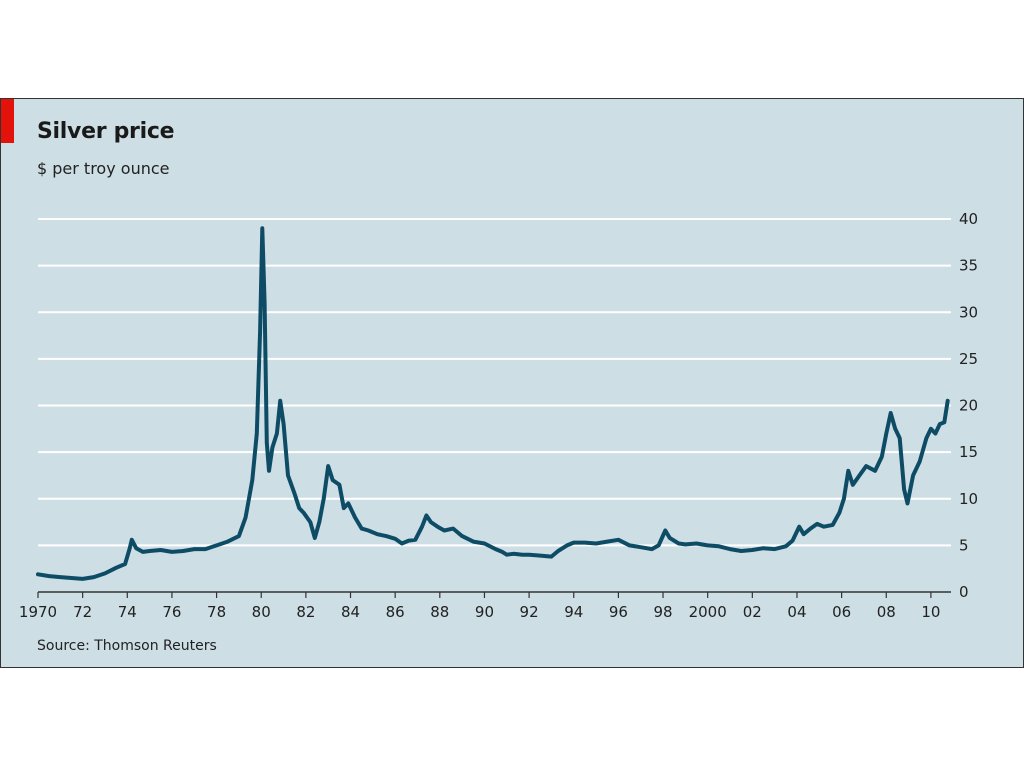 This screenshot has height=768, width=1024. Describe the element at coordinates (395, 612) in the screenshot. I see `x-tick-label: 86` at that location.